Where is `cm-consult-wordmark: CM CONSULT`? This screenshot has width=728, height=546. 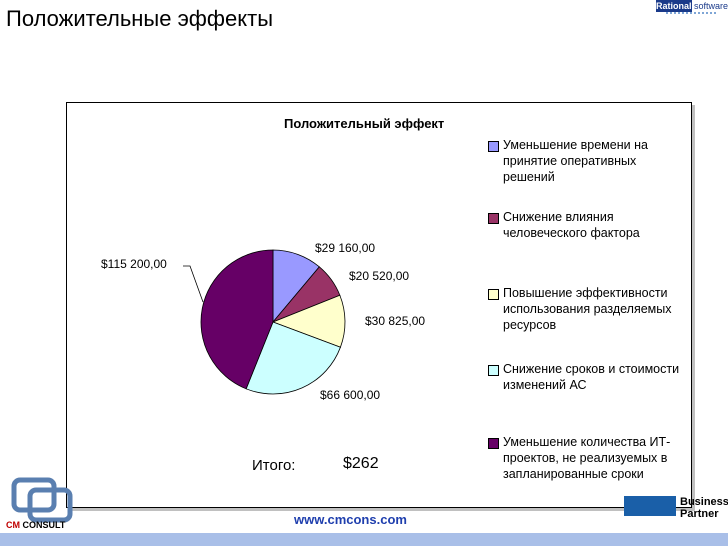 cm-consult-wordmark: CM CONSULT is located at coordinates (35, 525).